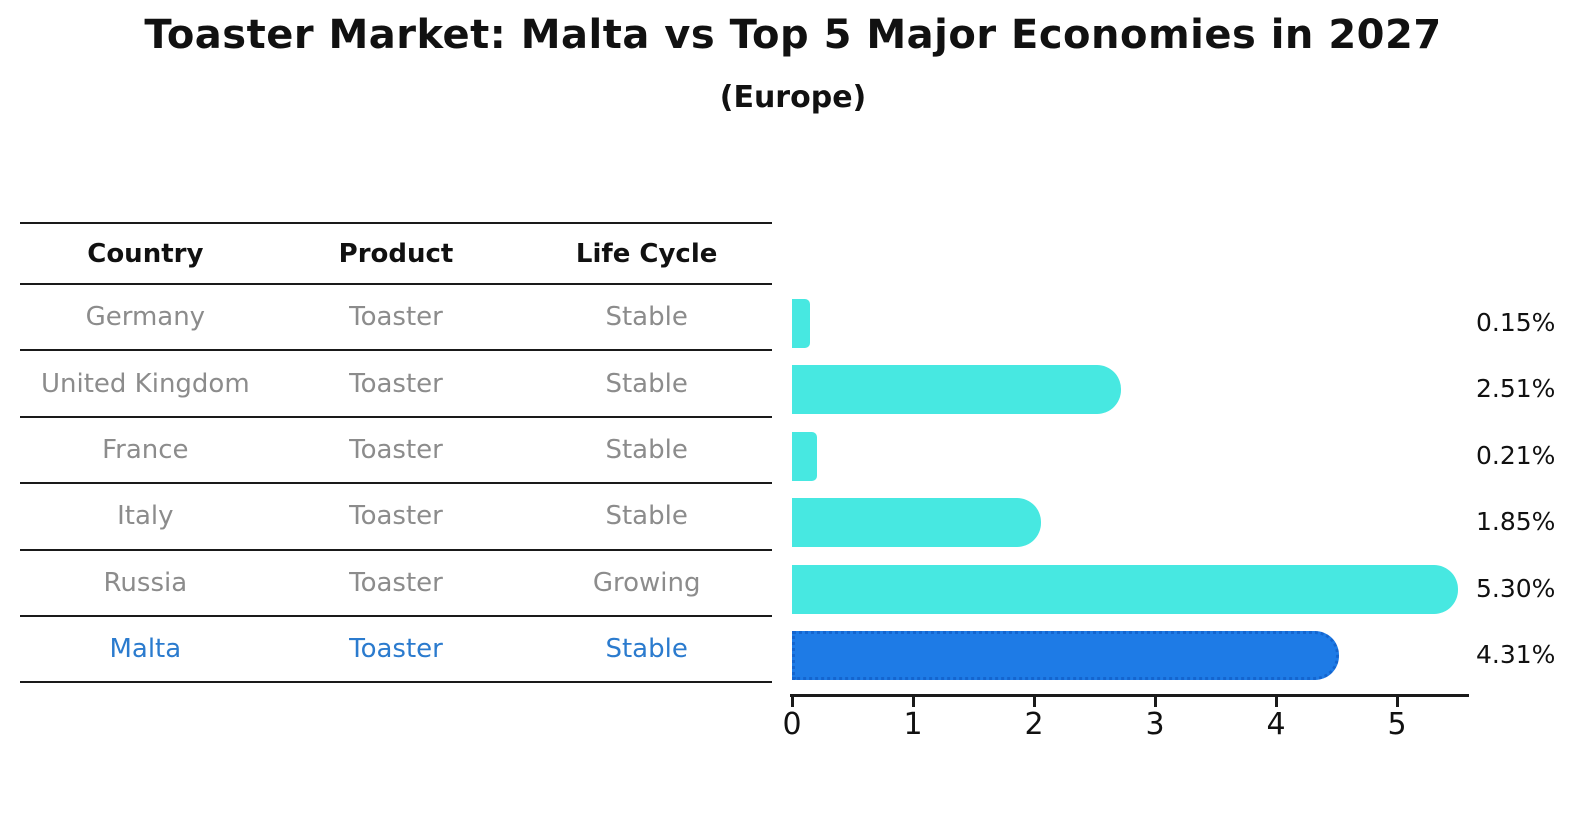 This screenshot has width=1586, height=823. What do you see at coordinates (145, 449) in the screenshot?
I see `table-cell-country: France` at bounding box center [145, 449].